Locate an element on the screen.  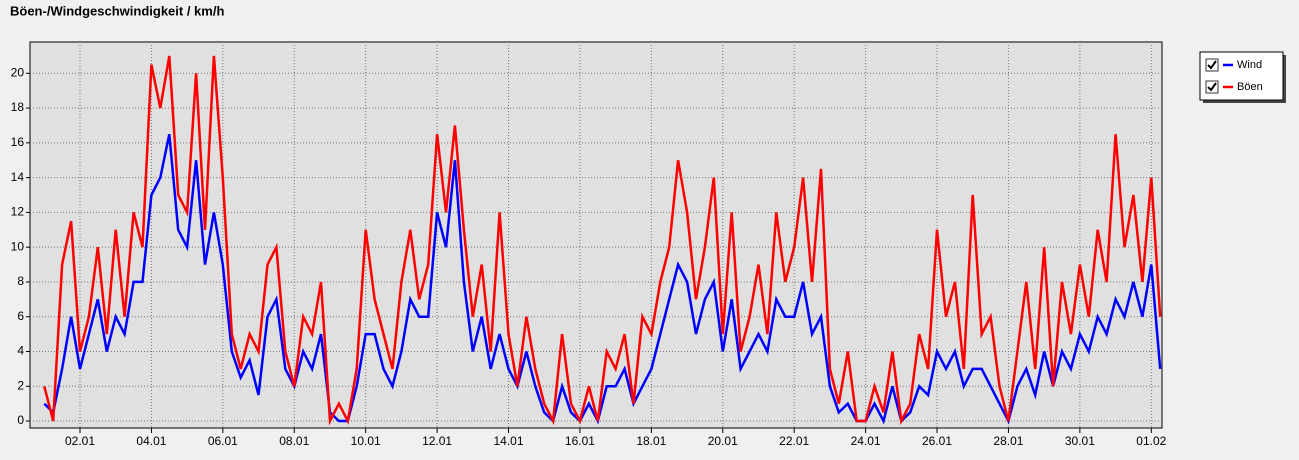
x-tick-label: 04.01 is located at coordinates (151, 441).